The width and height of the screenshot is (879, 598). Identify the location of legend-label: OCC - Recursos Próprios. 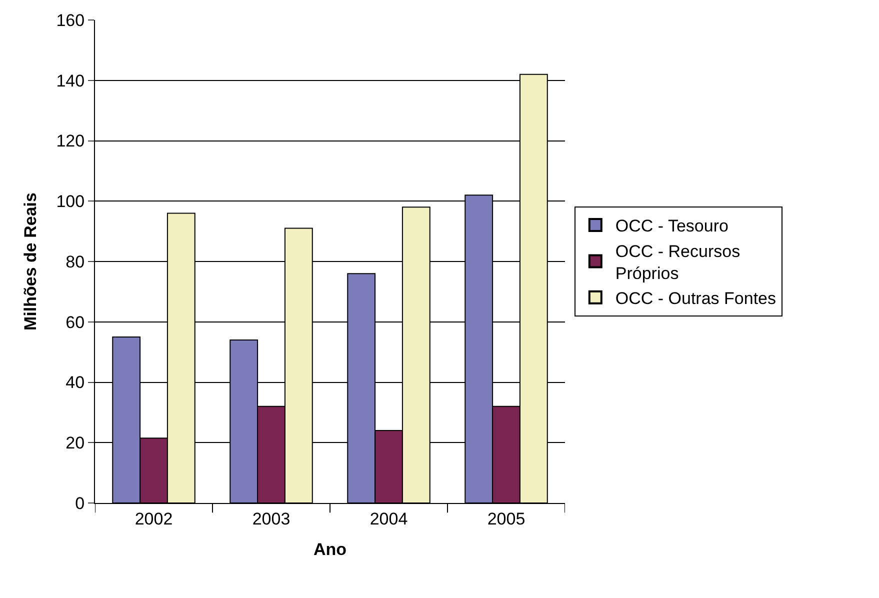
(677, 262).